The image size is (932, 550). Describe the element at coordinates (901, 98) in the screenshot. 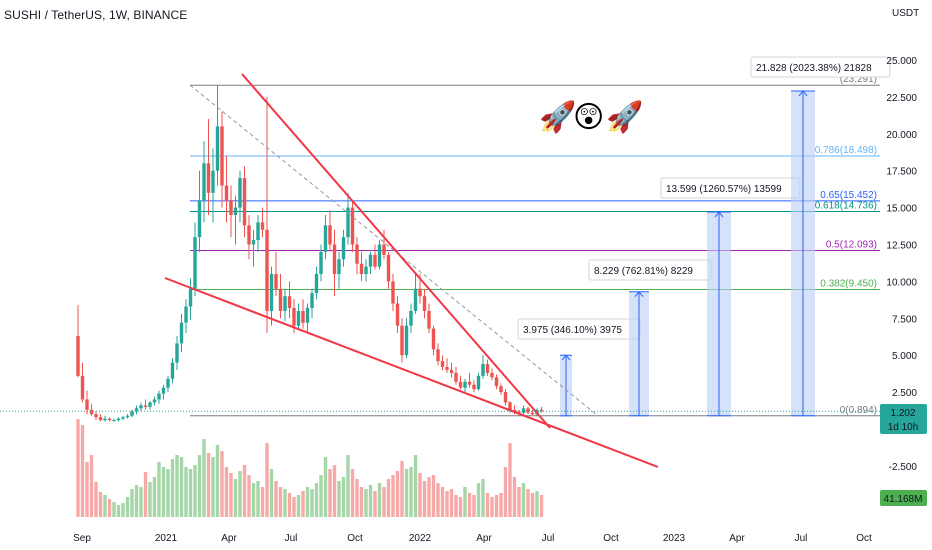

I see `y-tick-label: 22.500` at that location.